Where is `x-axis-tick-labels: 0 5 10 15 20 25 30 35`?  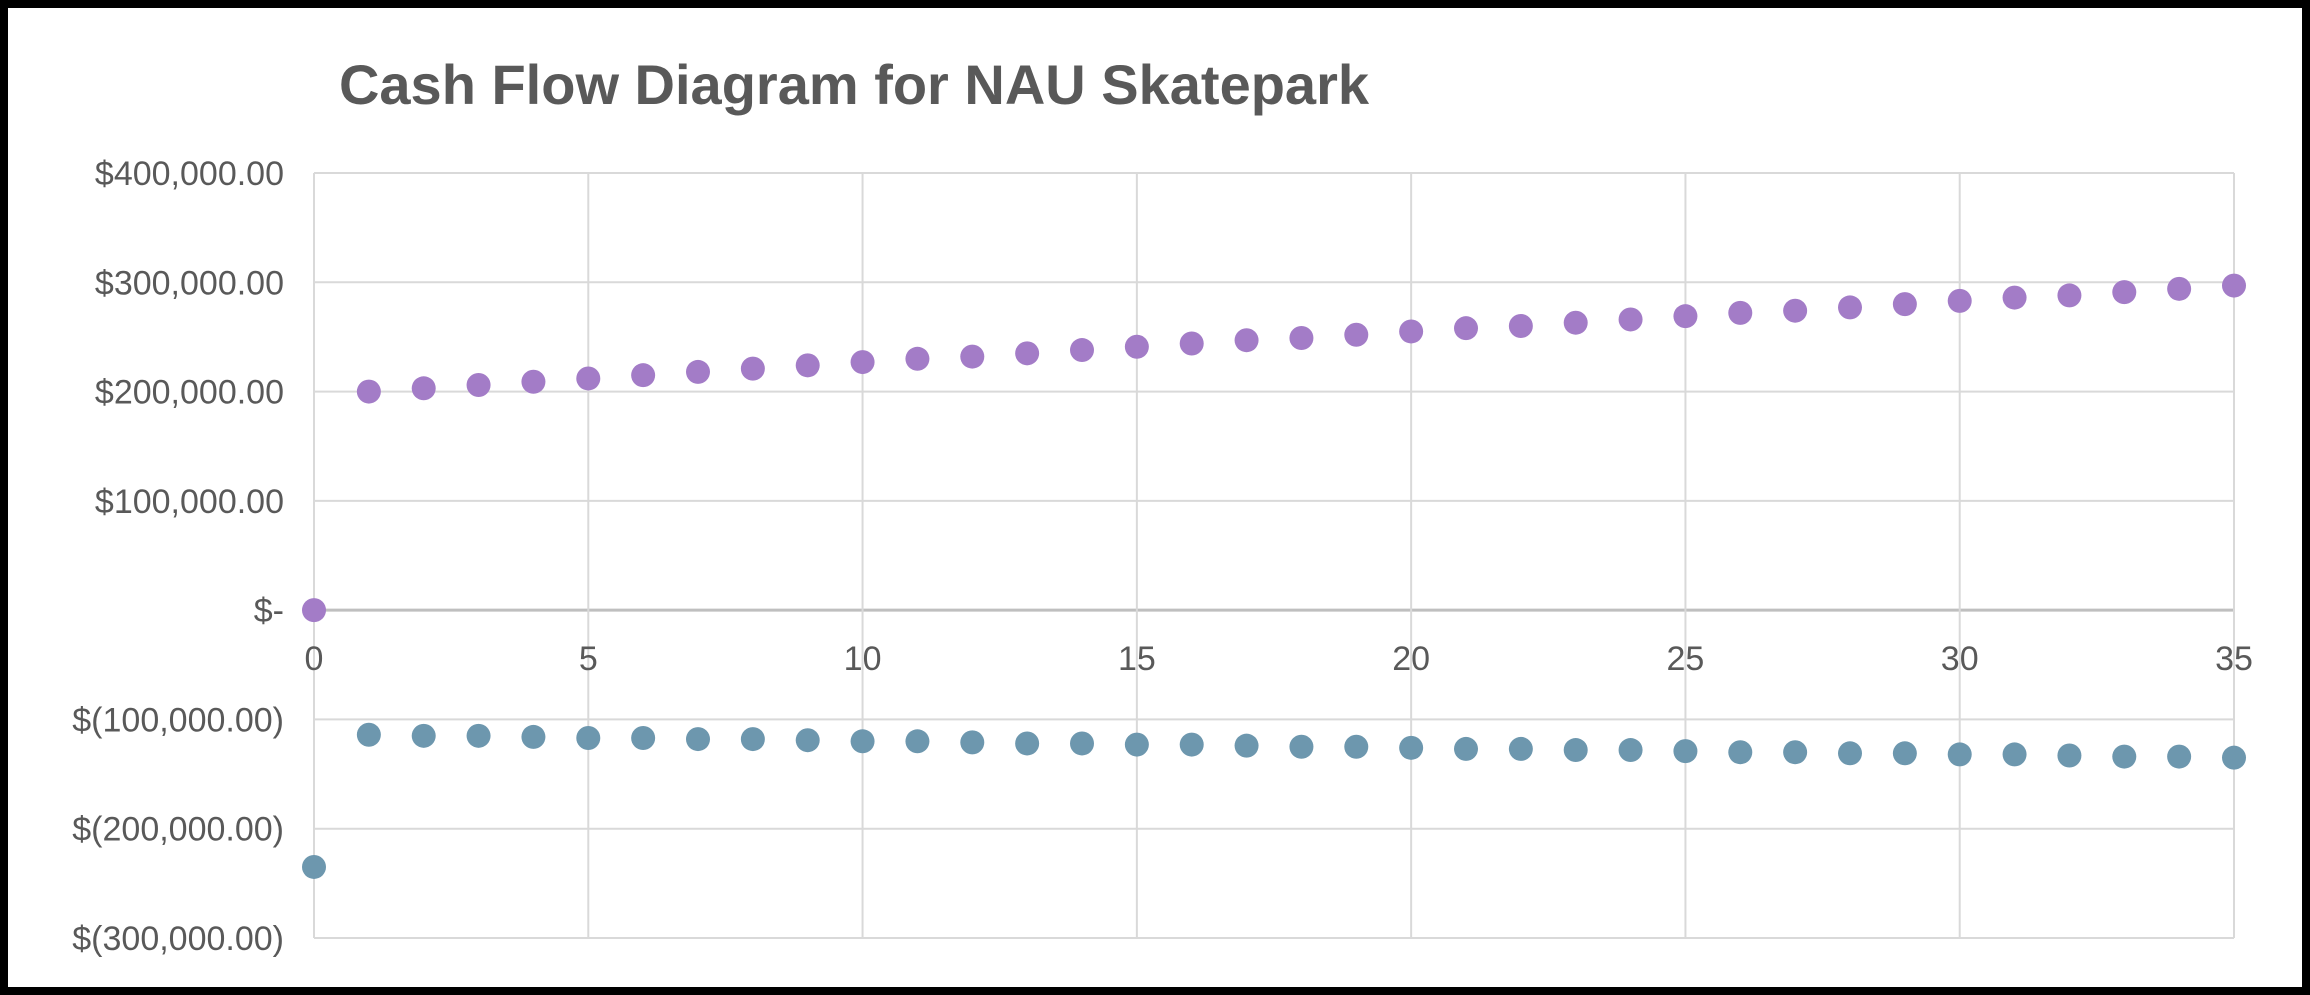 x-axis-tick-labels: 0 5 10 15 20 25 30 35 is located at coordinates (1279, 659).